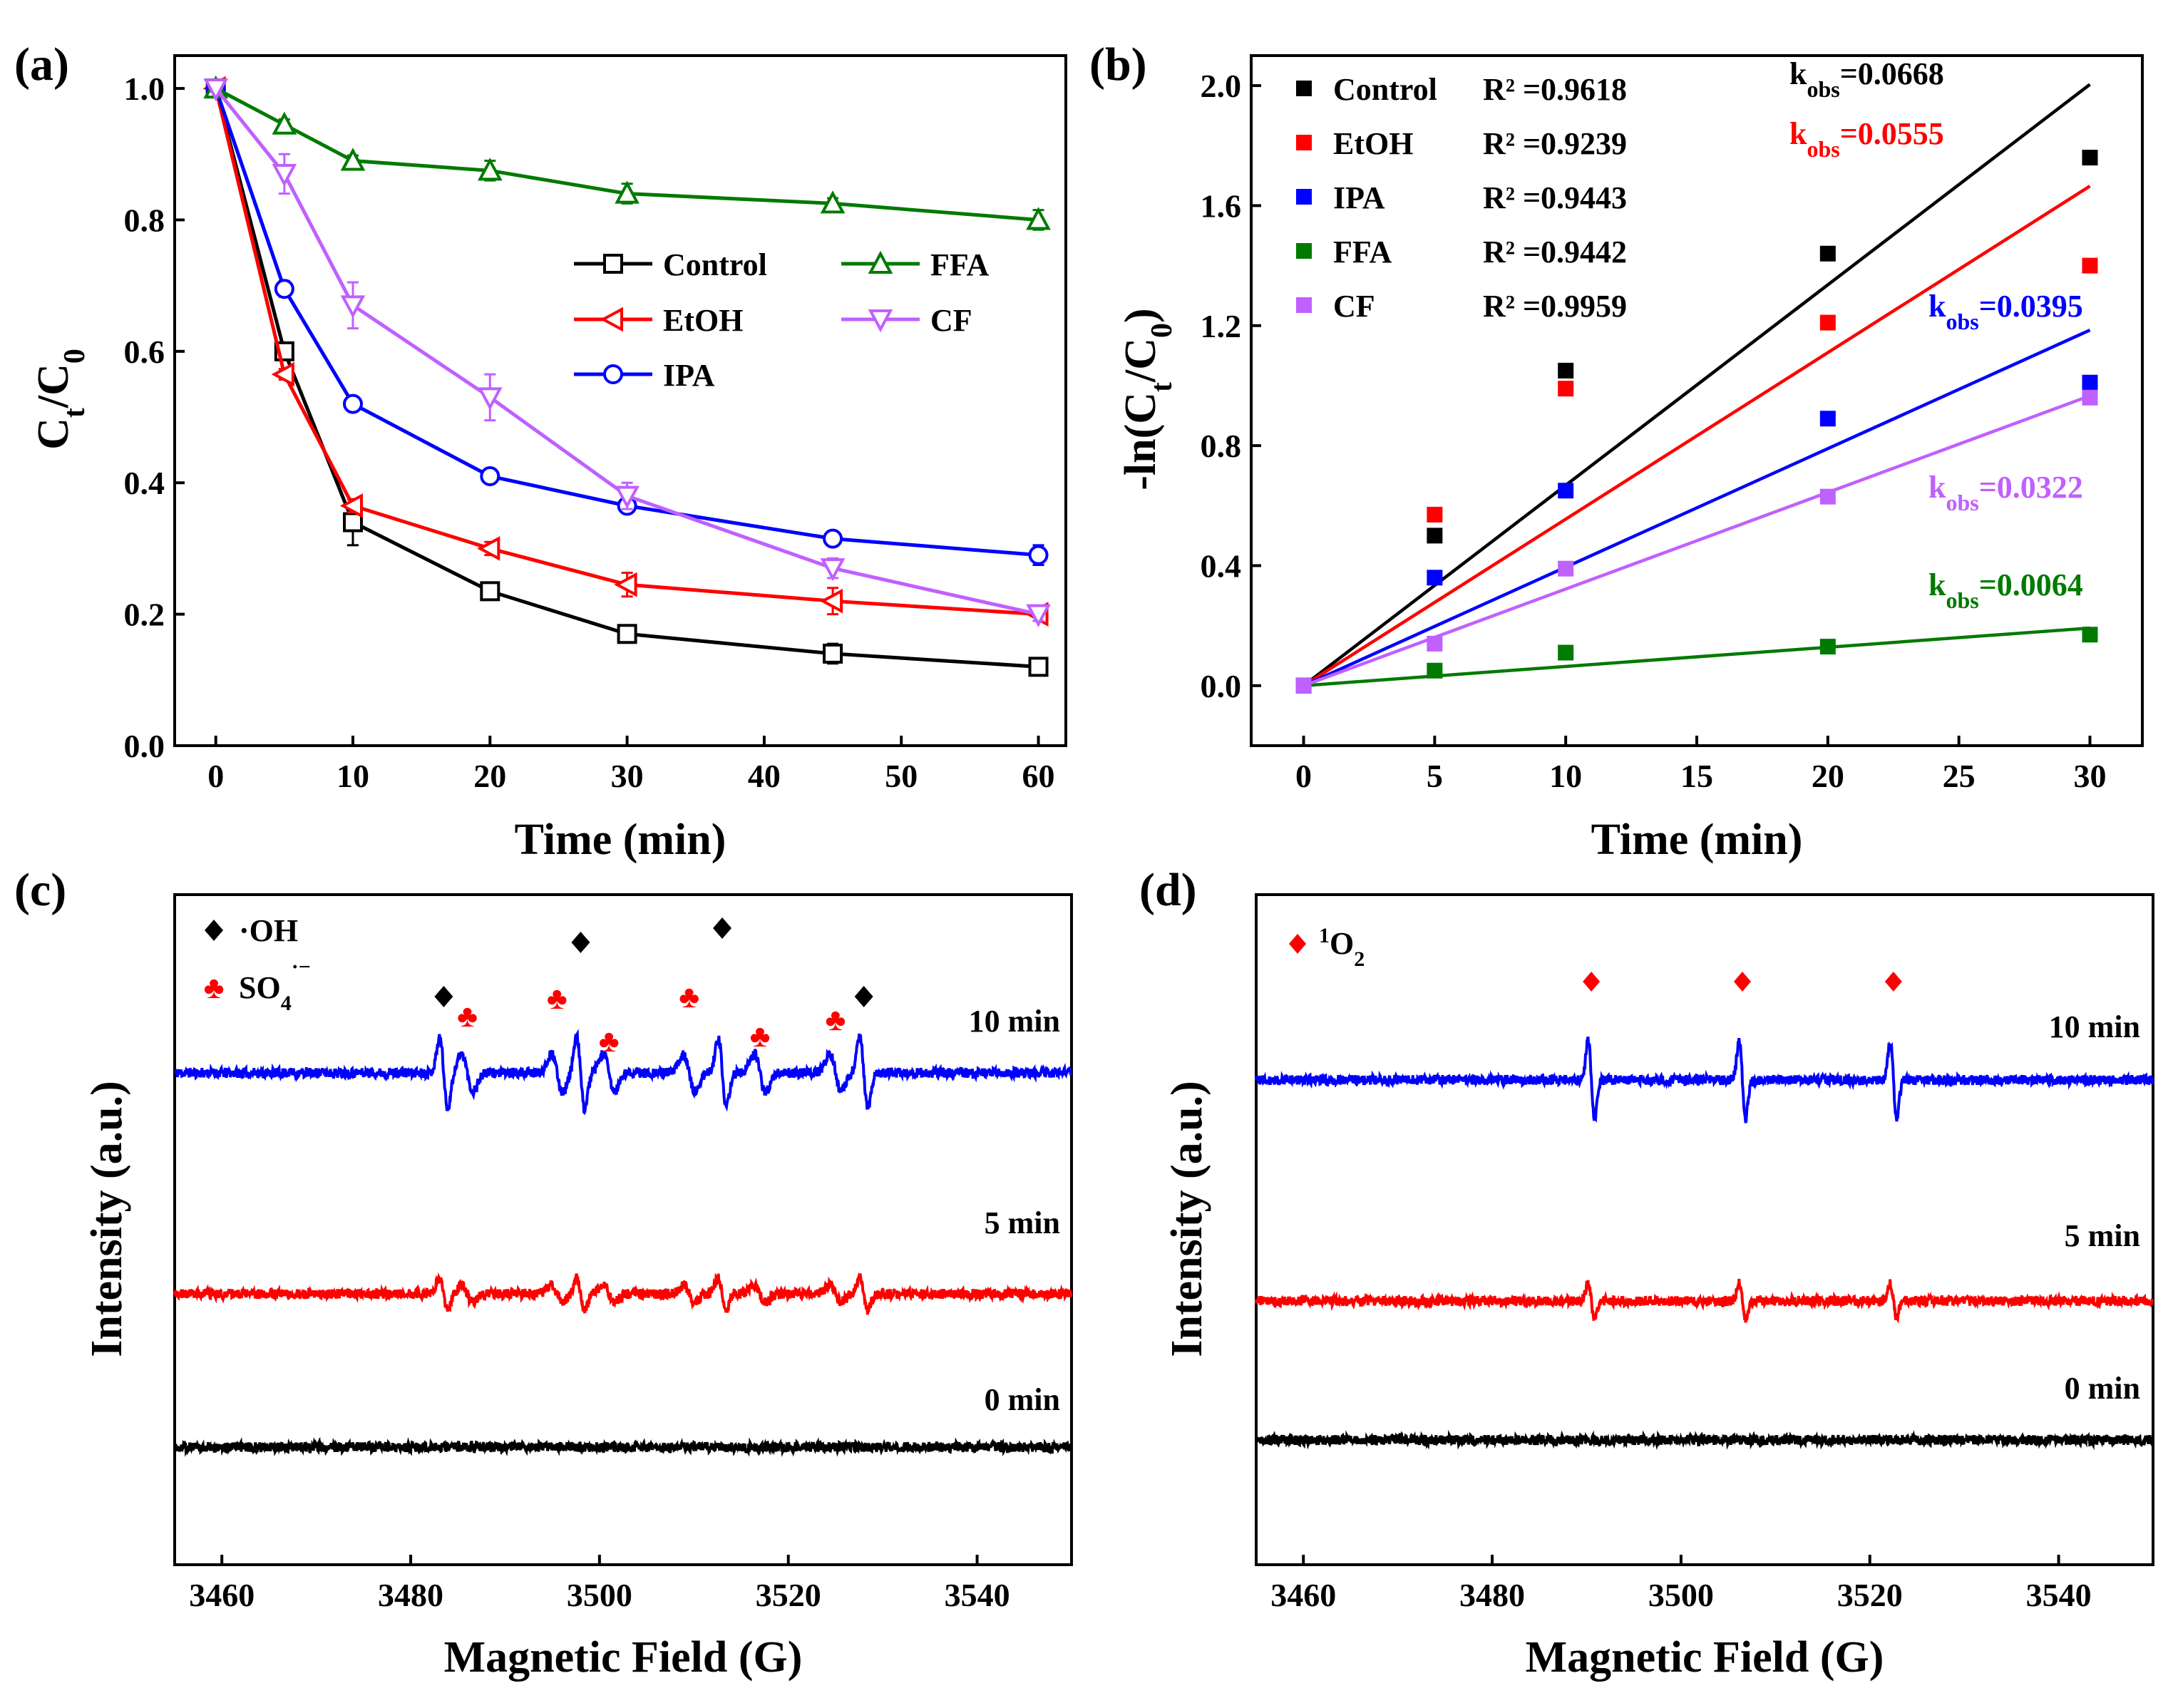  Describe the element at coordinates (1828, 776) in the screenshot. I see `chart-b-x-tick-label: 20` at that location.